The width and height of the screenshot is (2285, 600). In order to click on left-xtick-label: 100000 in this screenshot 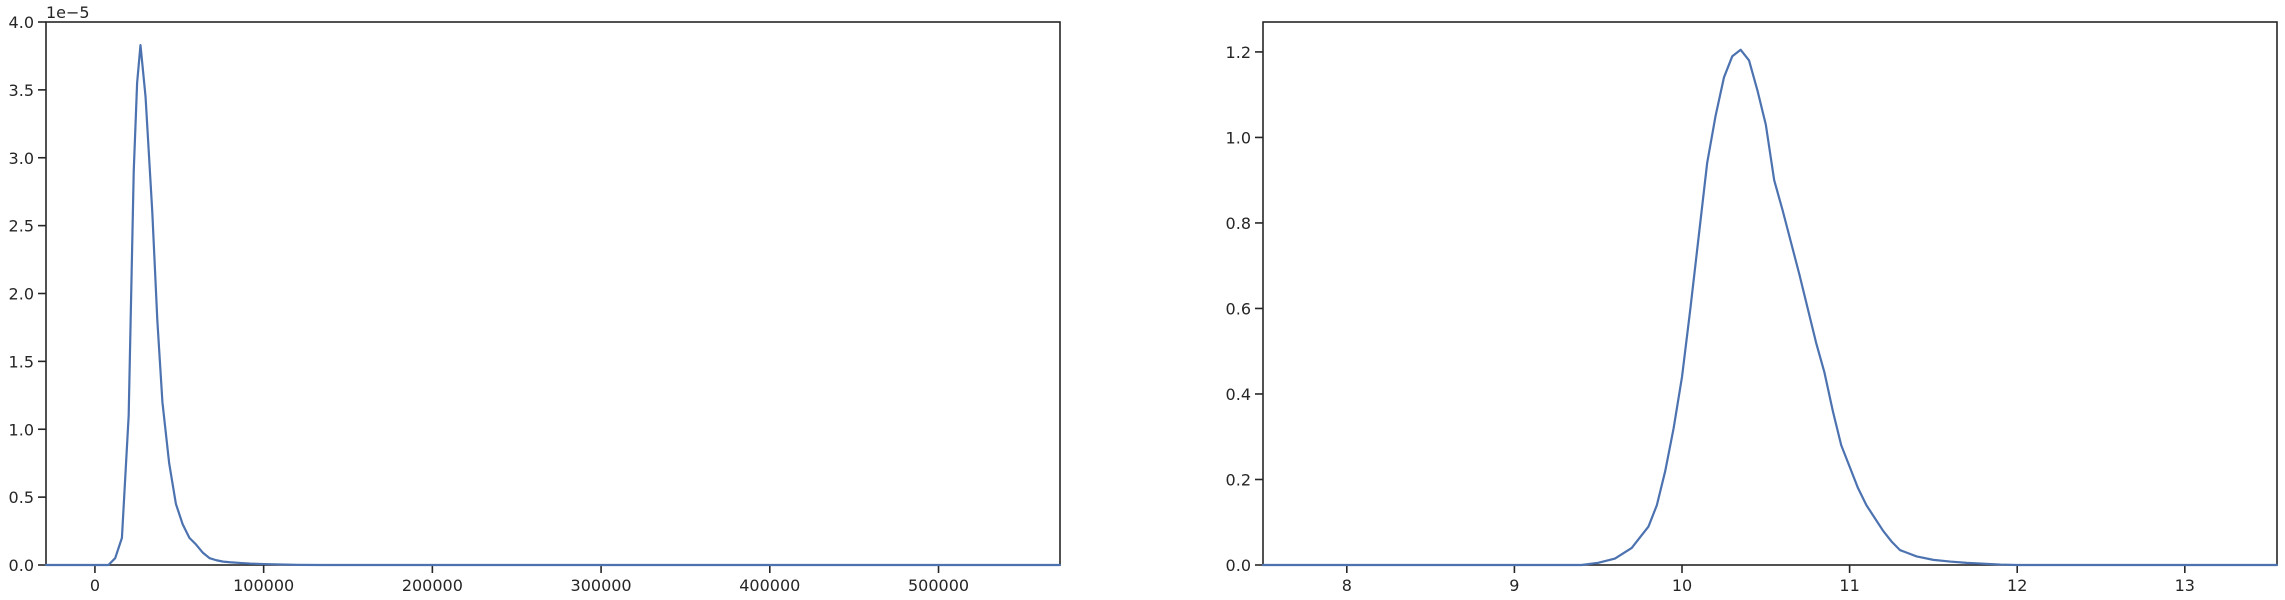, I will do `click(263, 585)`.